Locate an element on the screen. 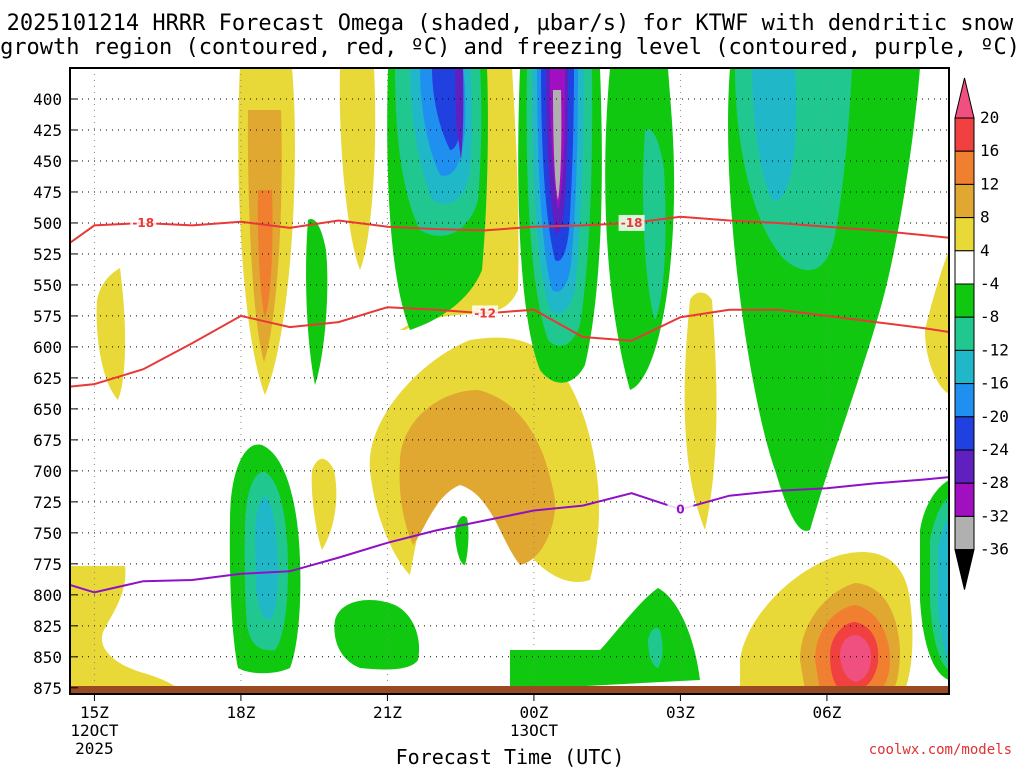 The height and width of the screenshot is (768, 1024). x-tick-year: 2025 is located at coordinates (94, 748).